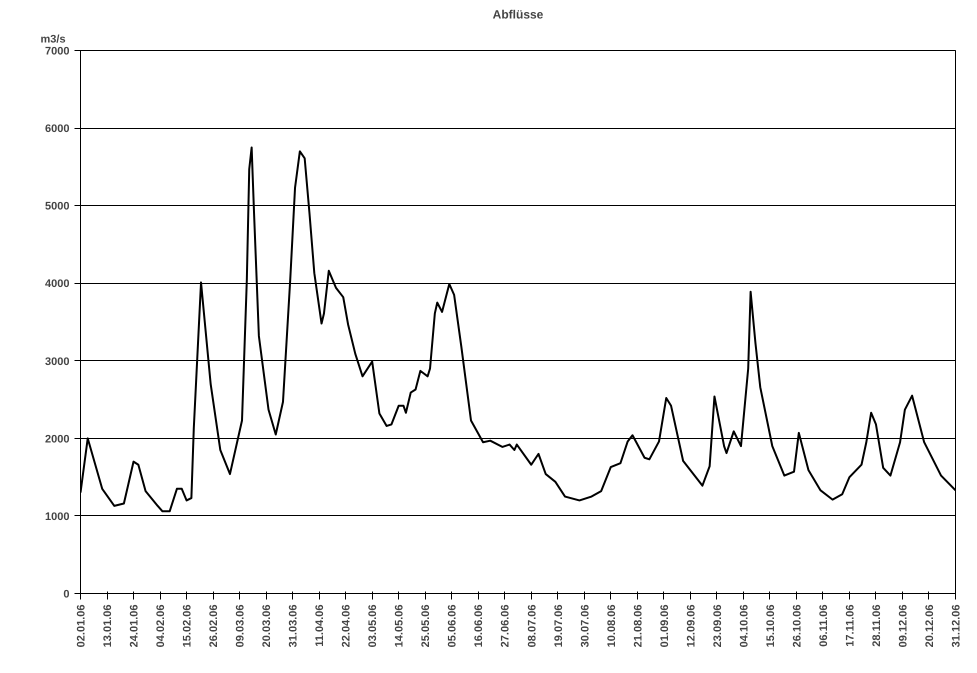 Image resolution: width=977 pixels, height=673 pixels. What do you see at coordinates (240, 626) in the screenshot?
I see `x-tick-label: 09.03.06` at bounding box center [240, 626].